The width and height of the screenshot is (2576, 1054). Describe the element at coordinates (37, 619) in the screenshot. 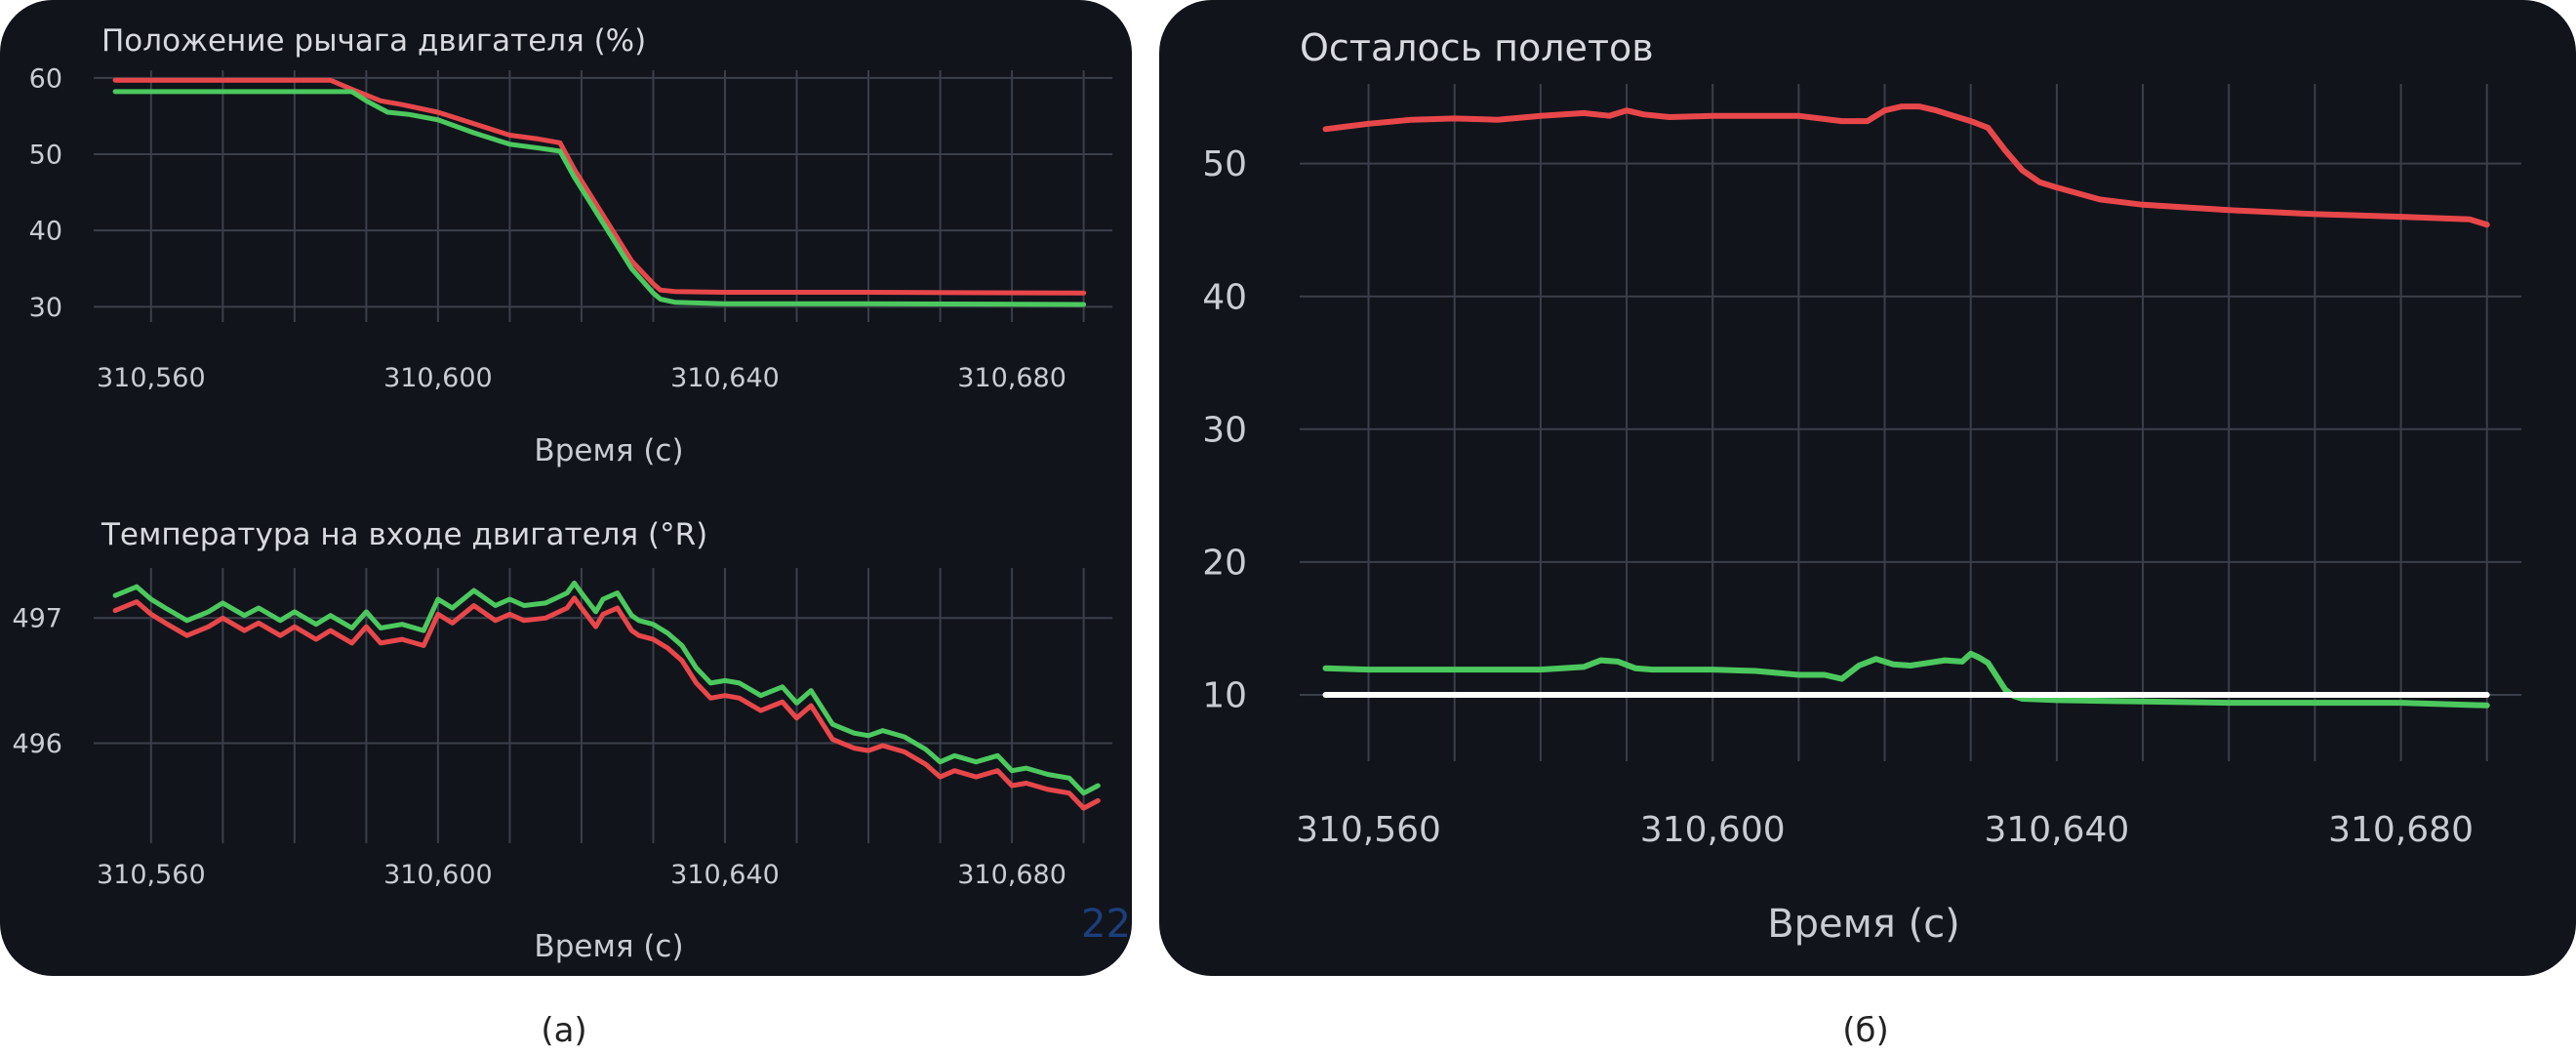

I see `y-tick-label: 497` at that location.